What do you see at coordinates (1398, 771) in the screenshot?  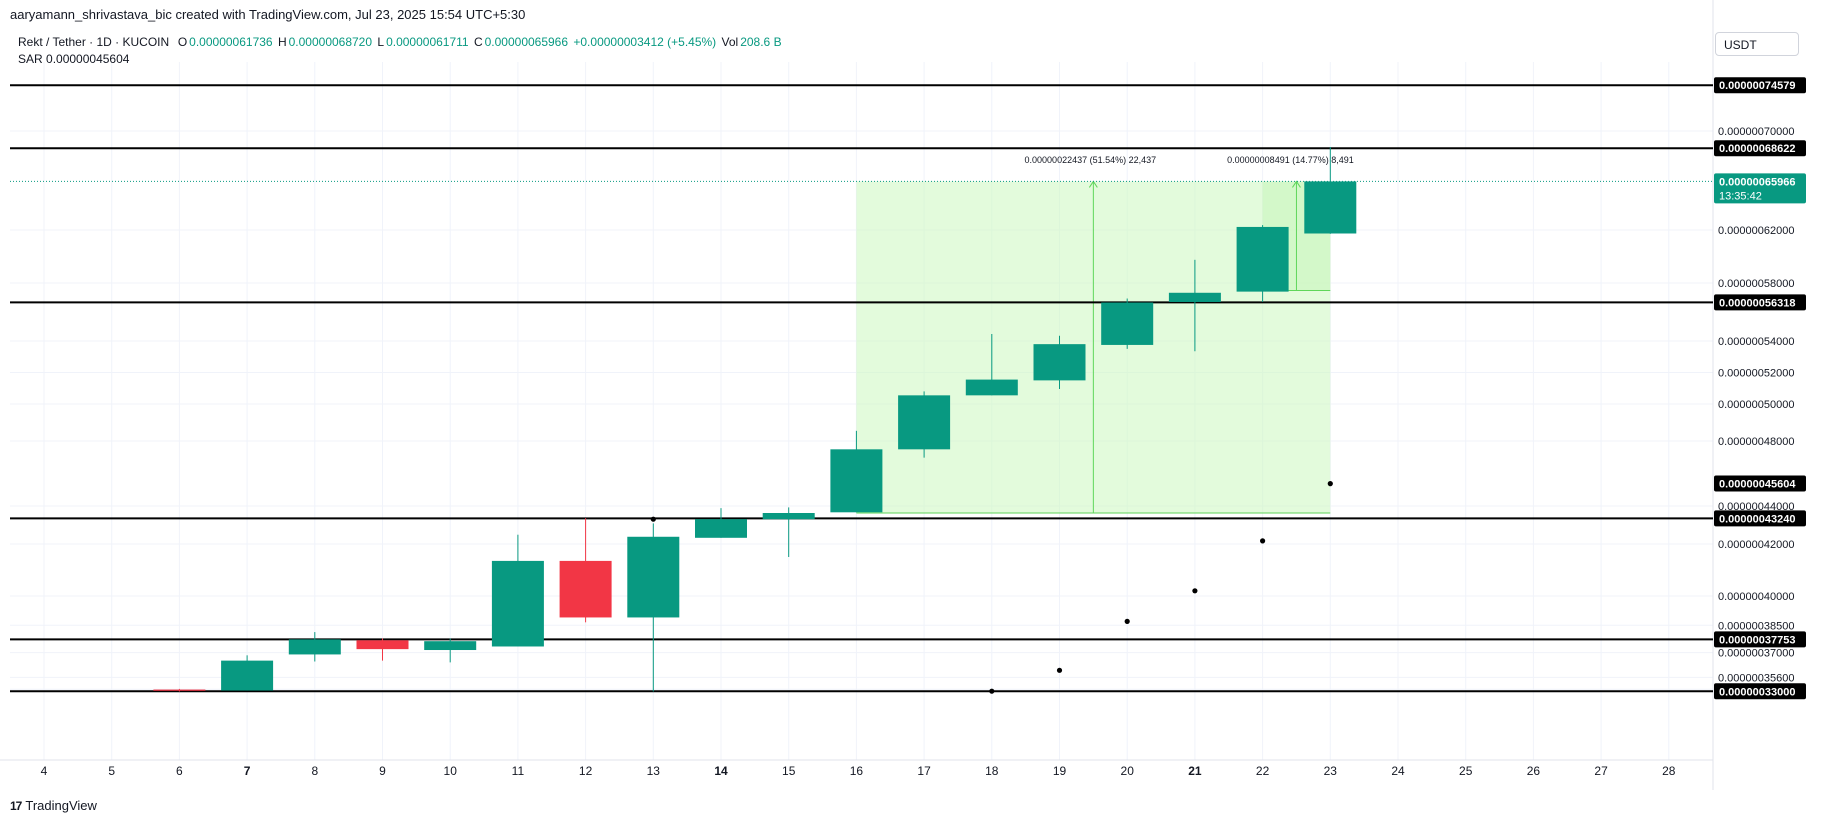 I see `x-tick-label: 24` at bounding box center [1398, 771].